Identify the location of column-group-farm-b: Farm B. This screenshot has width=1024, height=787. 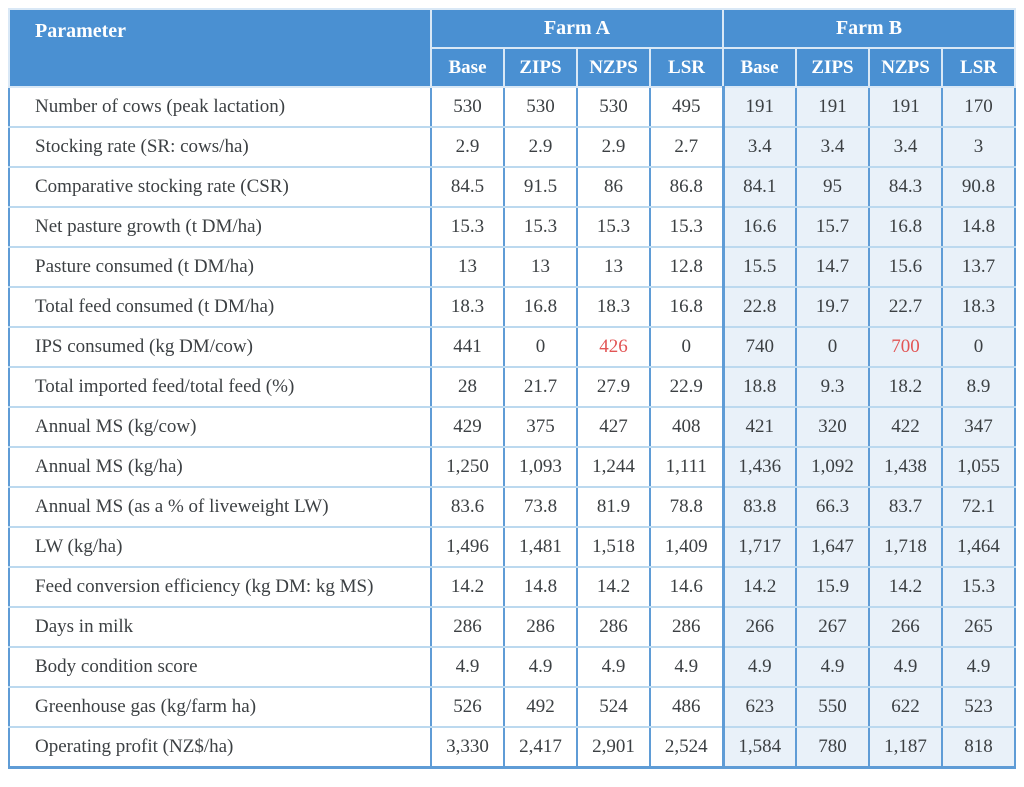
(869, 28).